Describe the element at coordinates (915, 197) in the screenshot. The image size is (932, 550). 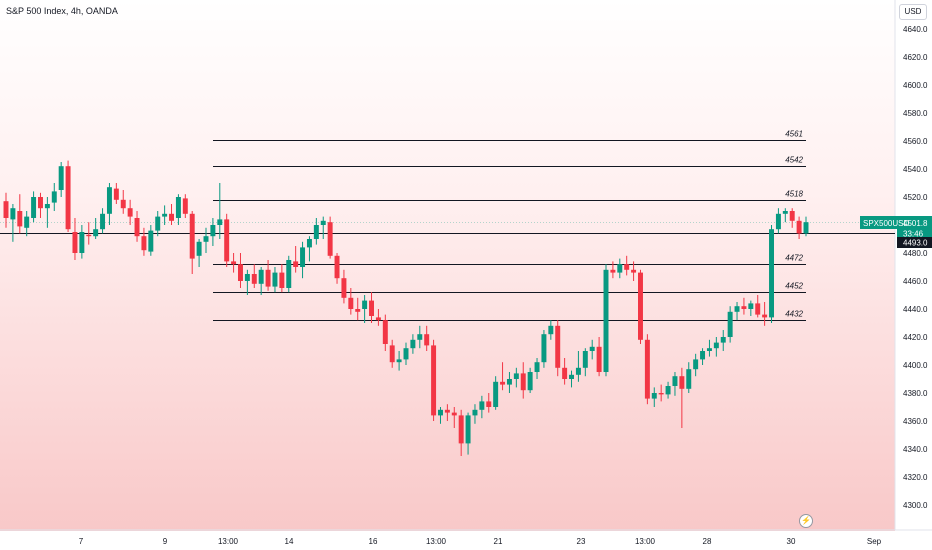
I see `price-tick-label: 4520.0` at that location.